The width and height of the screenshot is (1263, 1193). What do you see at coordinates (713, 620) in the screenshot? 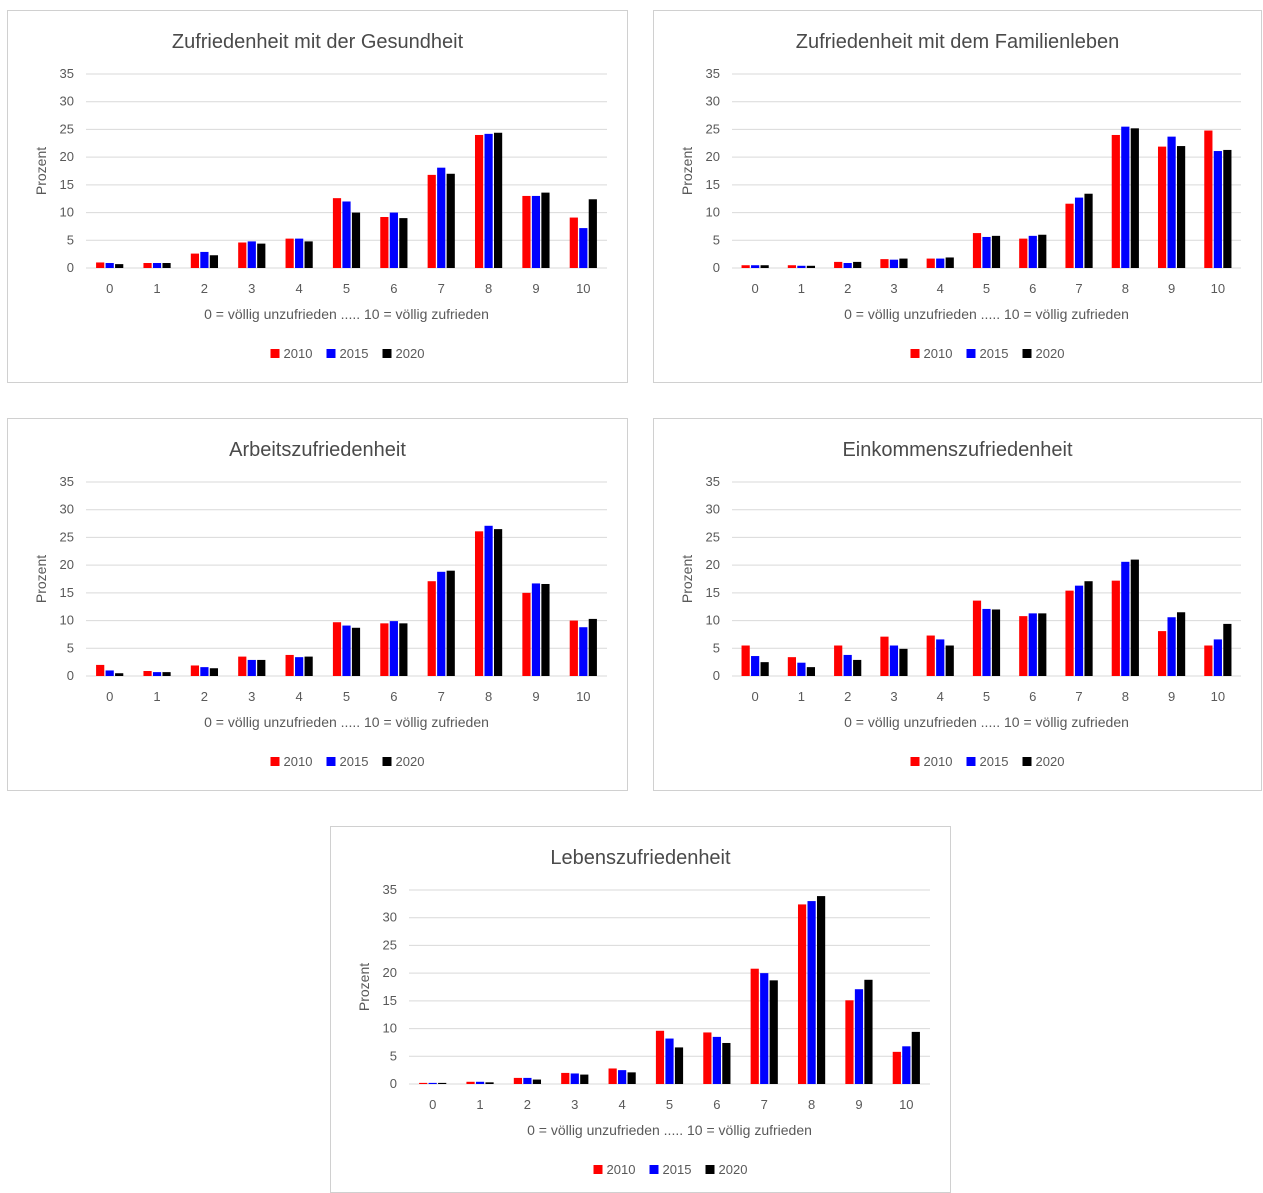
I see `y-tick-label: 10` at bounding box center [713, 620].